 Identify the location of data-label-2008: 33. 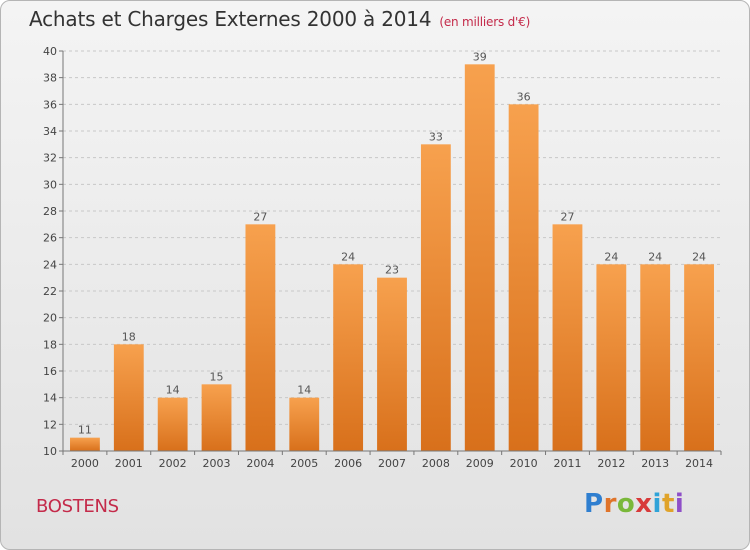
(436, 136).